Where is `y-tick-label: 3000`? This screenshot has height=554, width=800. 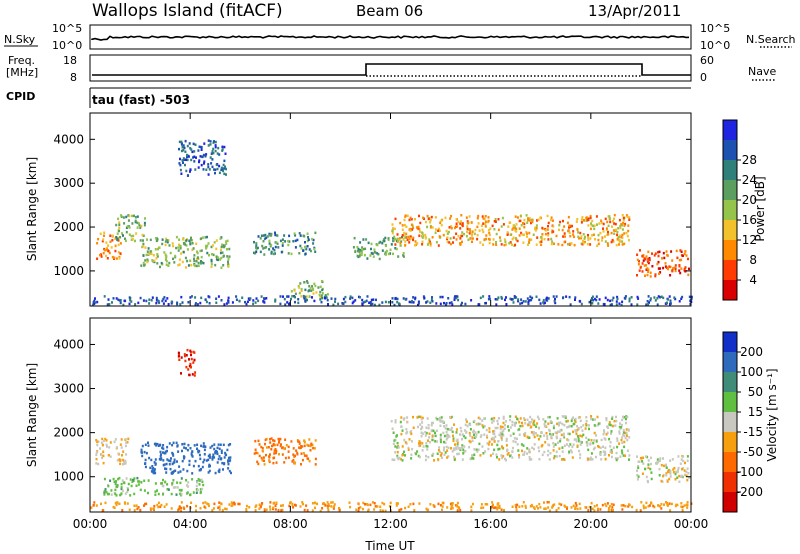
y-tick-label: 3000 is located at coordinates (68, 183).